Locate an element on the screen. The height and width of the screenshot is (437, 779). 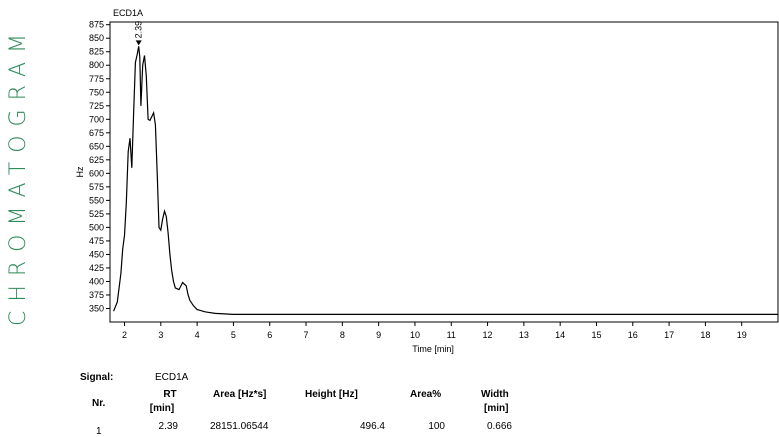
signal-value: ECD1A is located at coordinates (172, 377).